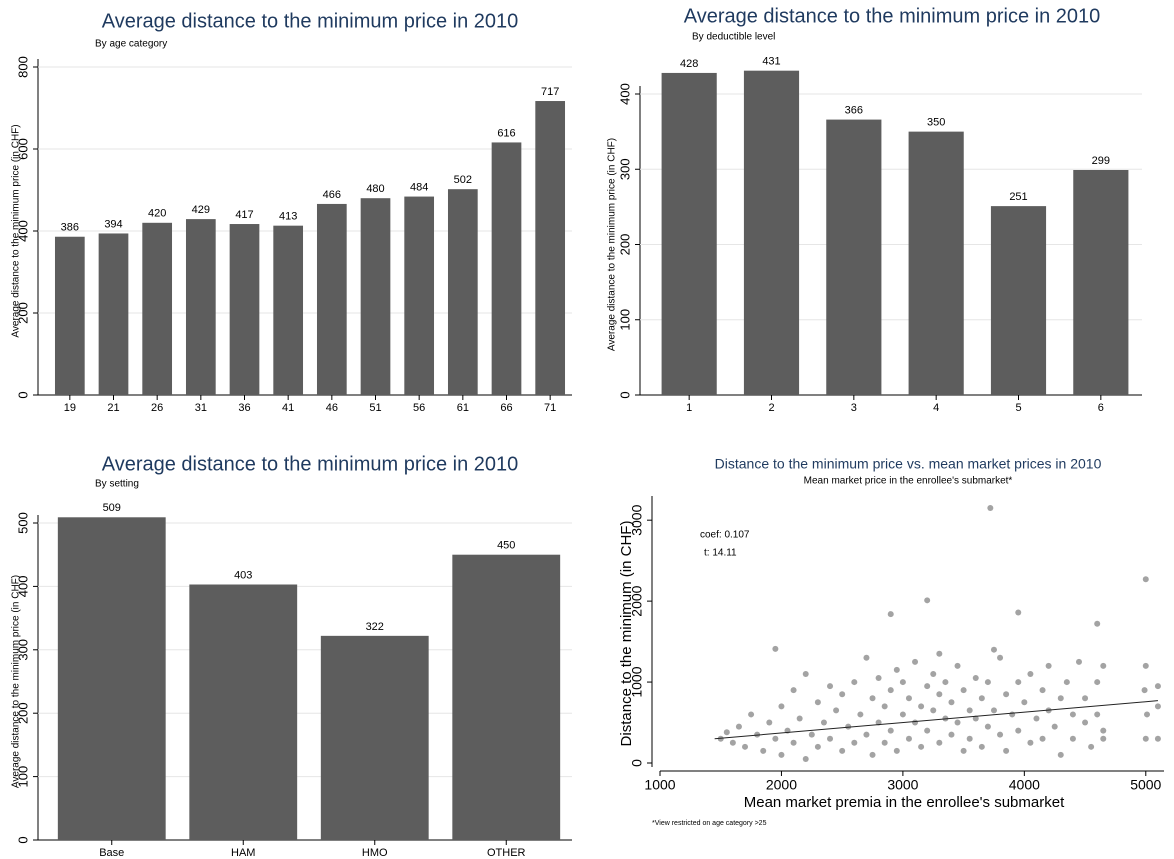  Describe the element at coordinates (506, 408) in the screenshot. I see `x-tick-label: 66` at that location.